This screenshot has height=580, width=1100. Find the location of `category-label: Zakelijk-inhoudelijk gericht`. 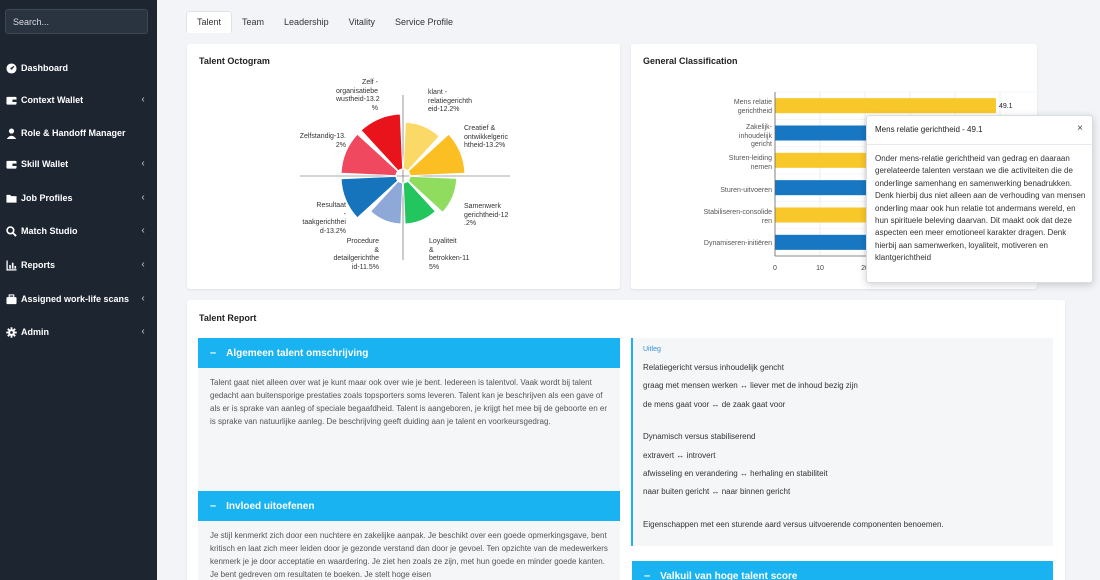

category-label: Zakelijk-inhoudelijk gericht is located at coordinates (755, 136).